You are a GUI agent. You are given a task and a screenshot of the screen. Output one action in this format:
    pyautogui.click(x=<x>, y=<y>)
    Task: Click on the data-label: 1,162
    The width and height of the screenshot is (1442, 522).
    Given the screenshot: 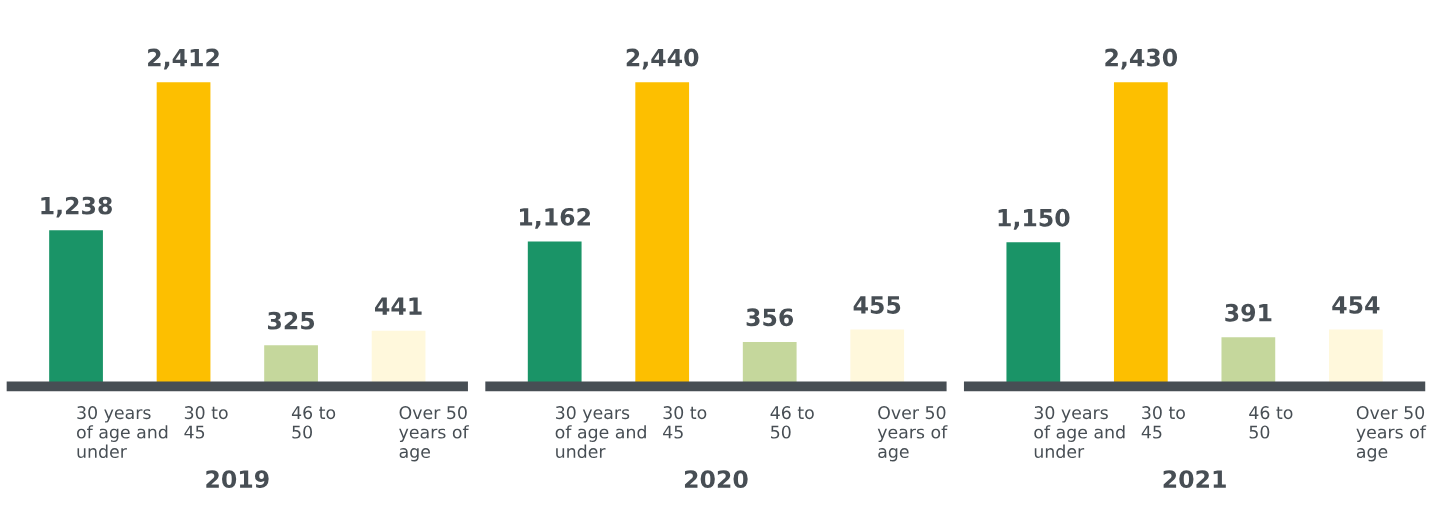 What is the action you would take?
    pyautogui.click(x=555, y=218)
    